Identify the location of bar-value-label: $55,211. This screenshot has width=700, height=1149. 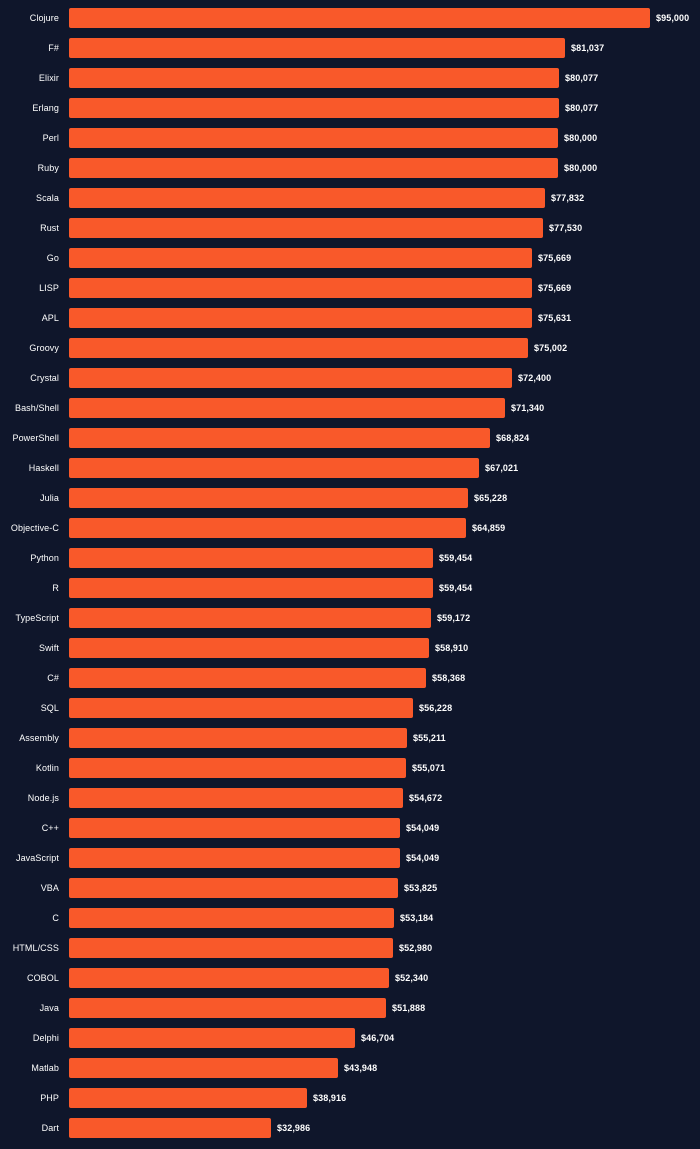
(429, 738).